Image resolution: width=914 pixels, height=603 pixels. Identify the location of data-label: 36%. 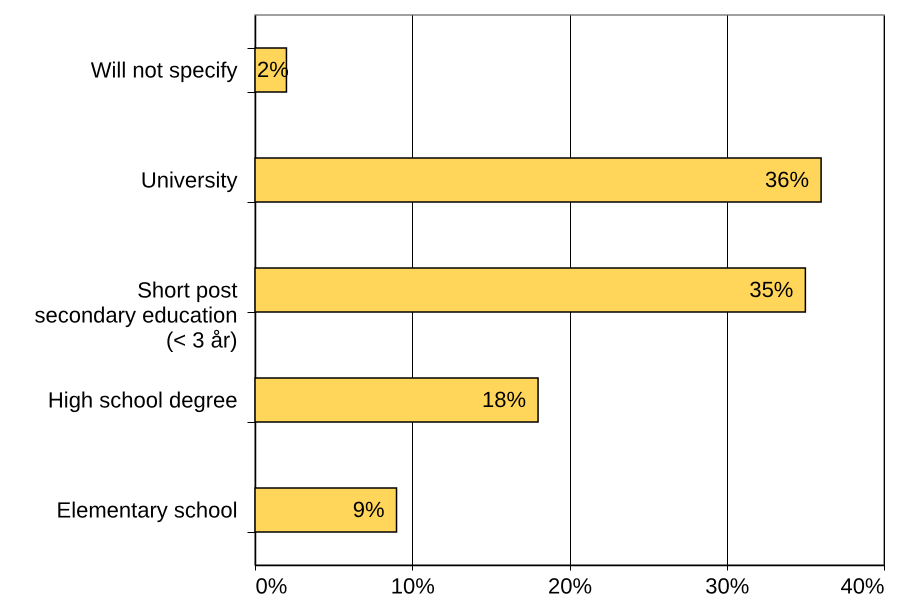
(787, 179).